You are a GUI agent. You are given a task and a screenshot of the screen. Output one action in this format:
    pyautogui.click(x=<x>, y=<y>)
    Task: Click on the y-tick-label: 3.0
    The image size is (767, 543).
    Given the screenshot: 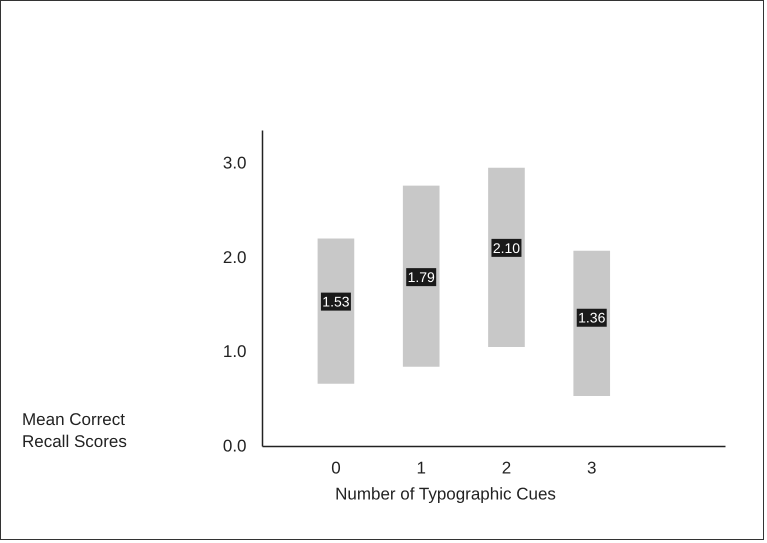 What is the action you would take?
    pyautogui.click(x=234, y=163)
    